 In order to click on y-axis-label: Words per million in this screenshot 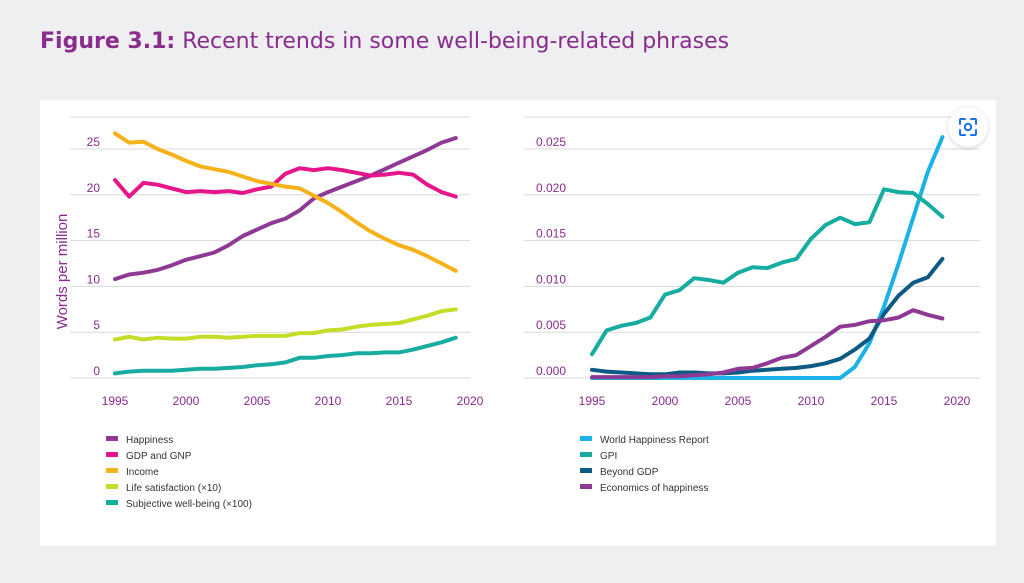, I will do `click(62, 272)`.